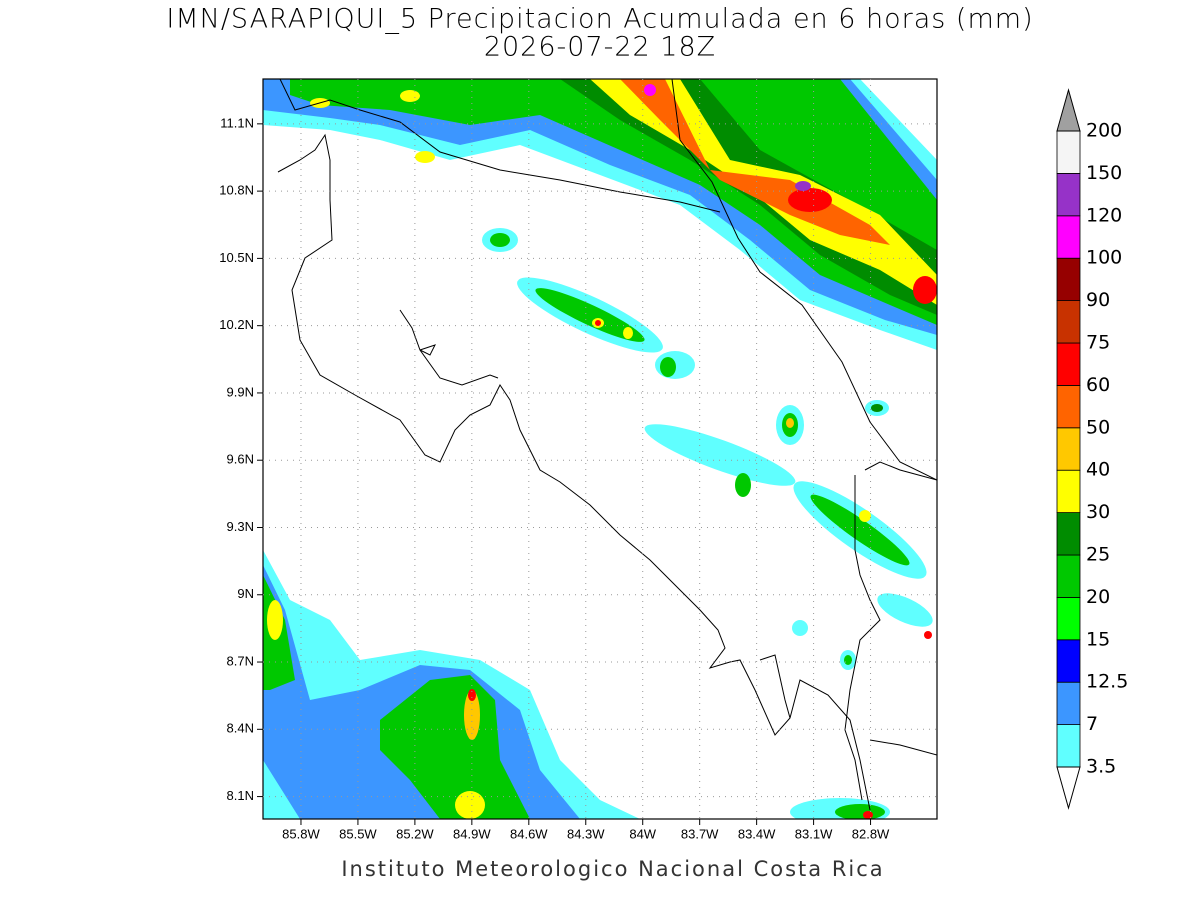 This screenshot has width=1200, height=904. I want to click on y-tick-label: 10.5N, so click(236, 257).